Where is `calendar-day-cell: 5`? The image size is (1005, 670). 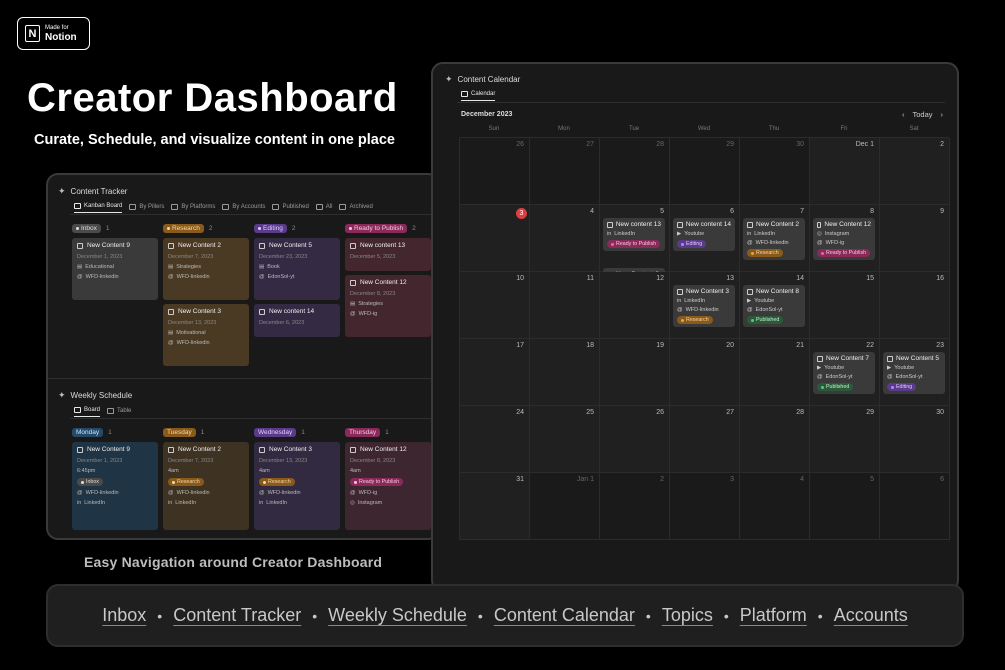
calendar-day-cell: 5 is located at coordinates (845, 506).